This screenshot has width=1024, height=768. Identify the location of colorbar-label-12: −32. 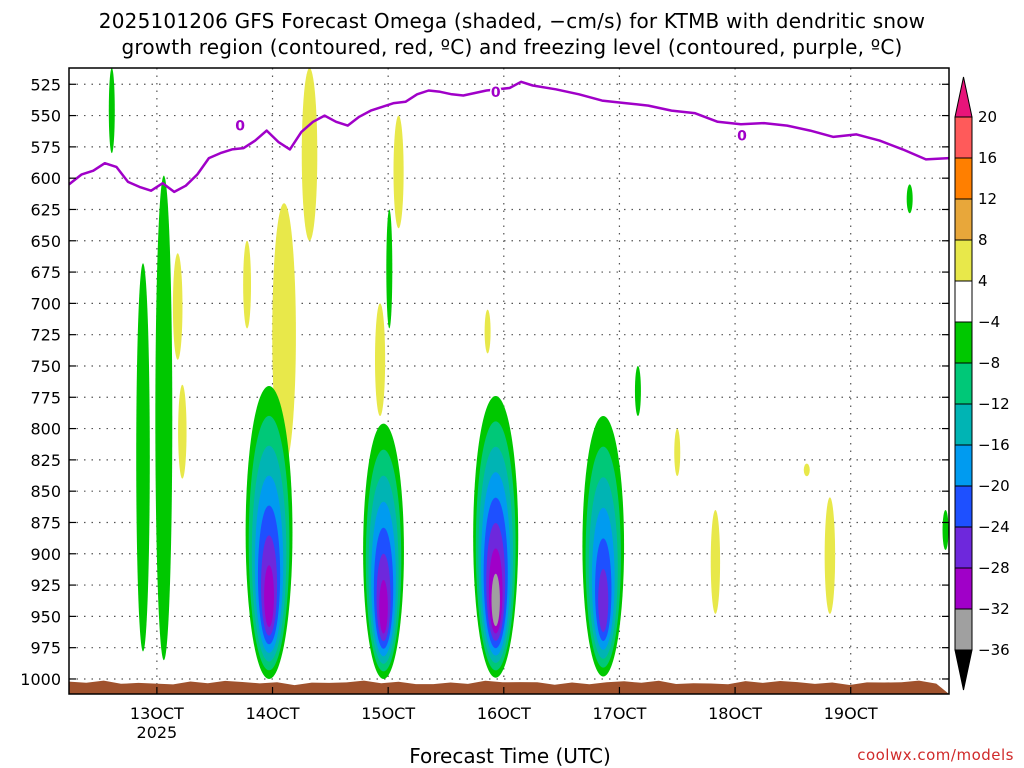
(994, 609).